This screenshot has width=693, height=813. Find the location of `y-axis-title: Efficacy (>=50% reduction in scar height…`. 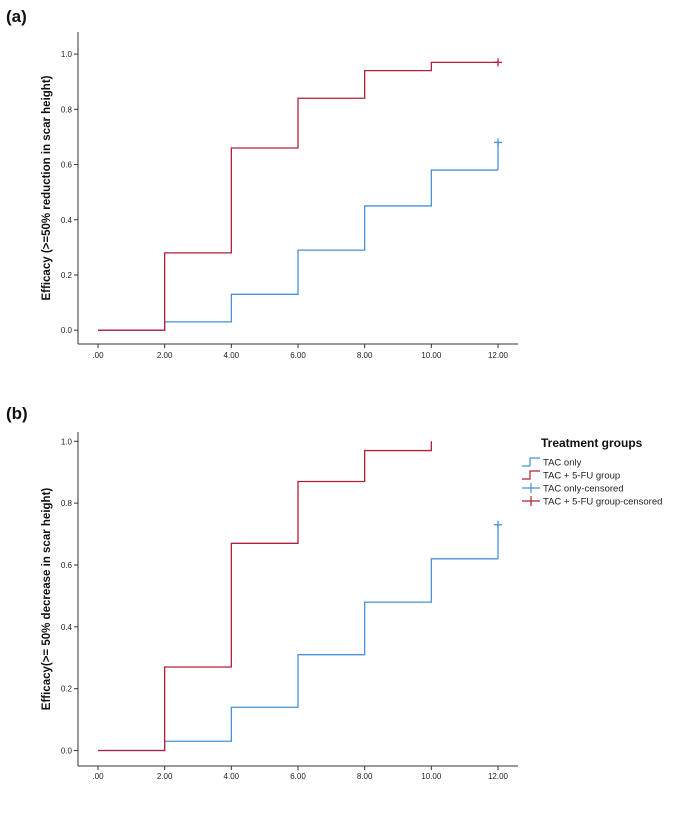

y-axis-title: Efficacy (>=50% reduction in scar height… is located at coordinates (47, 187).